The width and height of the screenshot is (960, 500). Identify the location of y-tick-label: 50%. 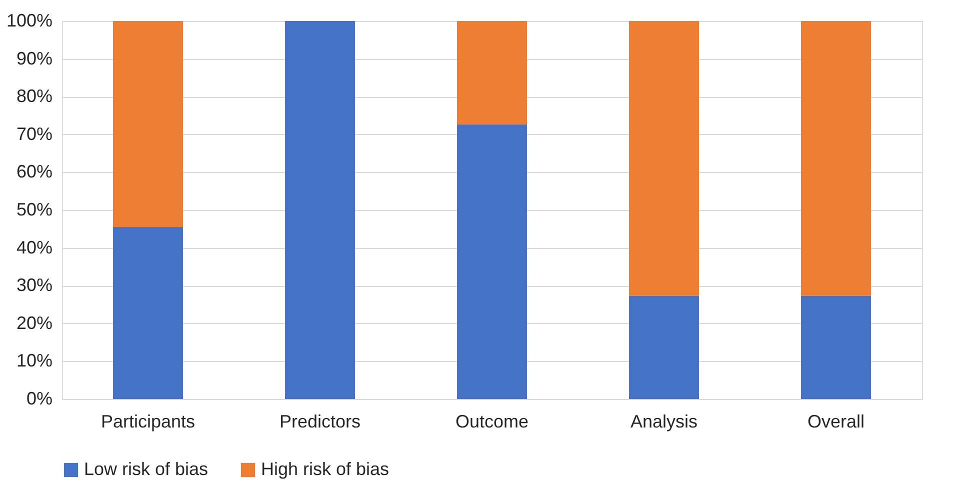
(34, 210).